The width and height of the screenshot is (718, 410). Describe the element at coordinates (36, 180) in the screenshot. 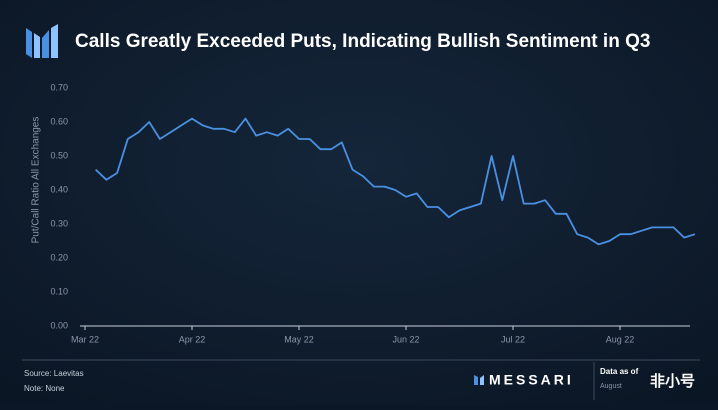

I see `y-axis-label: Put/Call Ratio All Exchanges` at that location.